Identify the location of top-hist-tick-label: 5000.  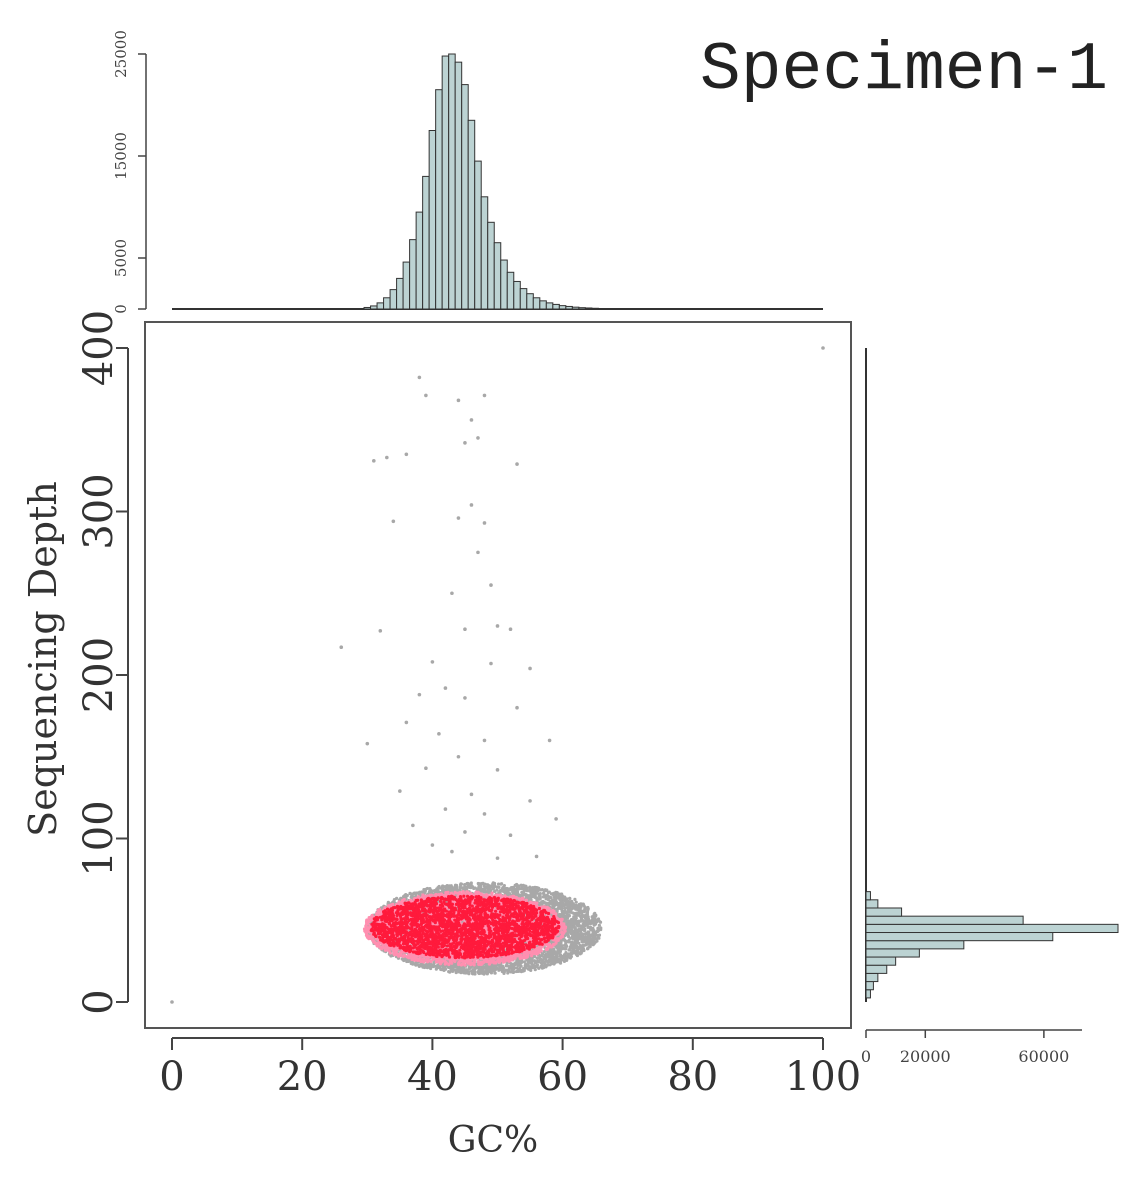
(121, 258).